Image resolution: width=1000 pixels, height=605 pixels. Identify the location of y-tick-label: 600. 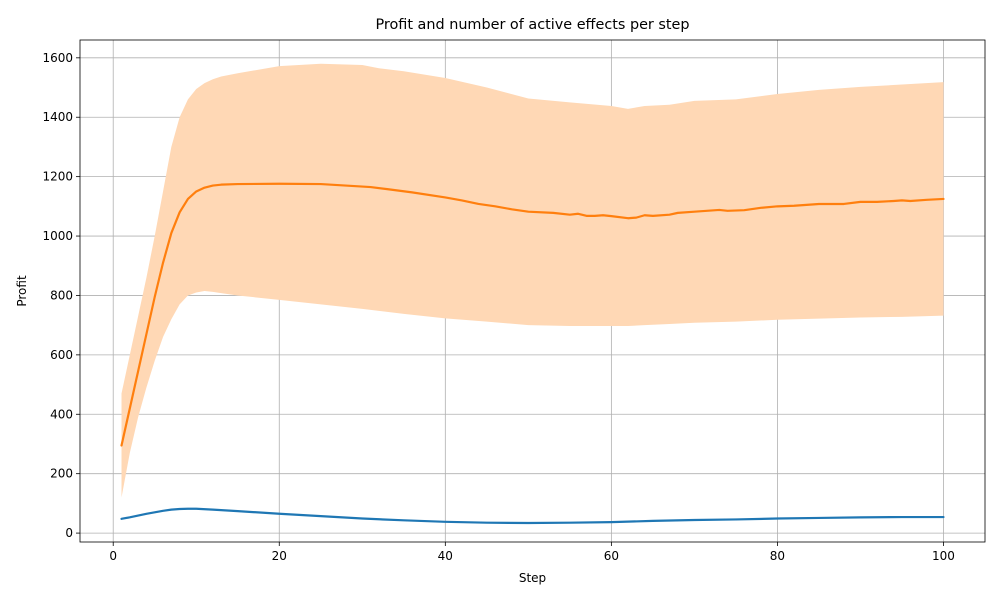
(61, 355).